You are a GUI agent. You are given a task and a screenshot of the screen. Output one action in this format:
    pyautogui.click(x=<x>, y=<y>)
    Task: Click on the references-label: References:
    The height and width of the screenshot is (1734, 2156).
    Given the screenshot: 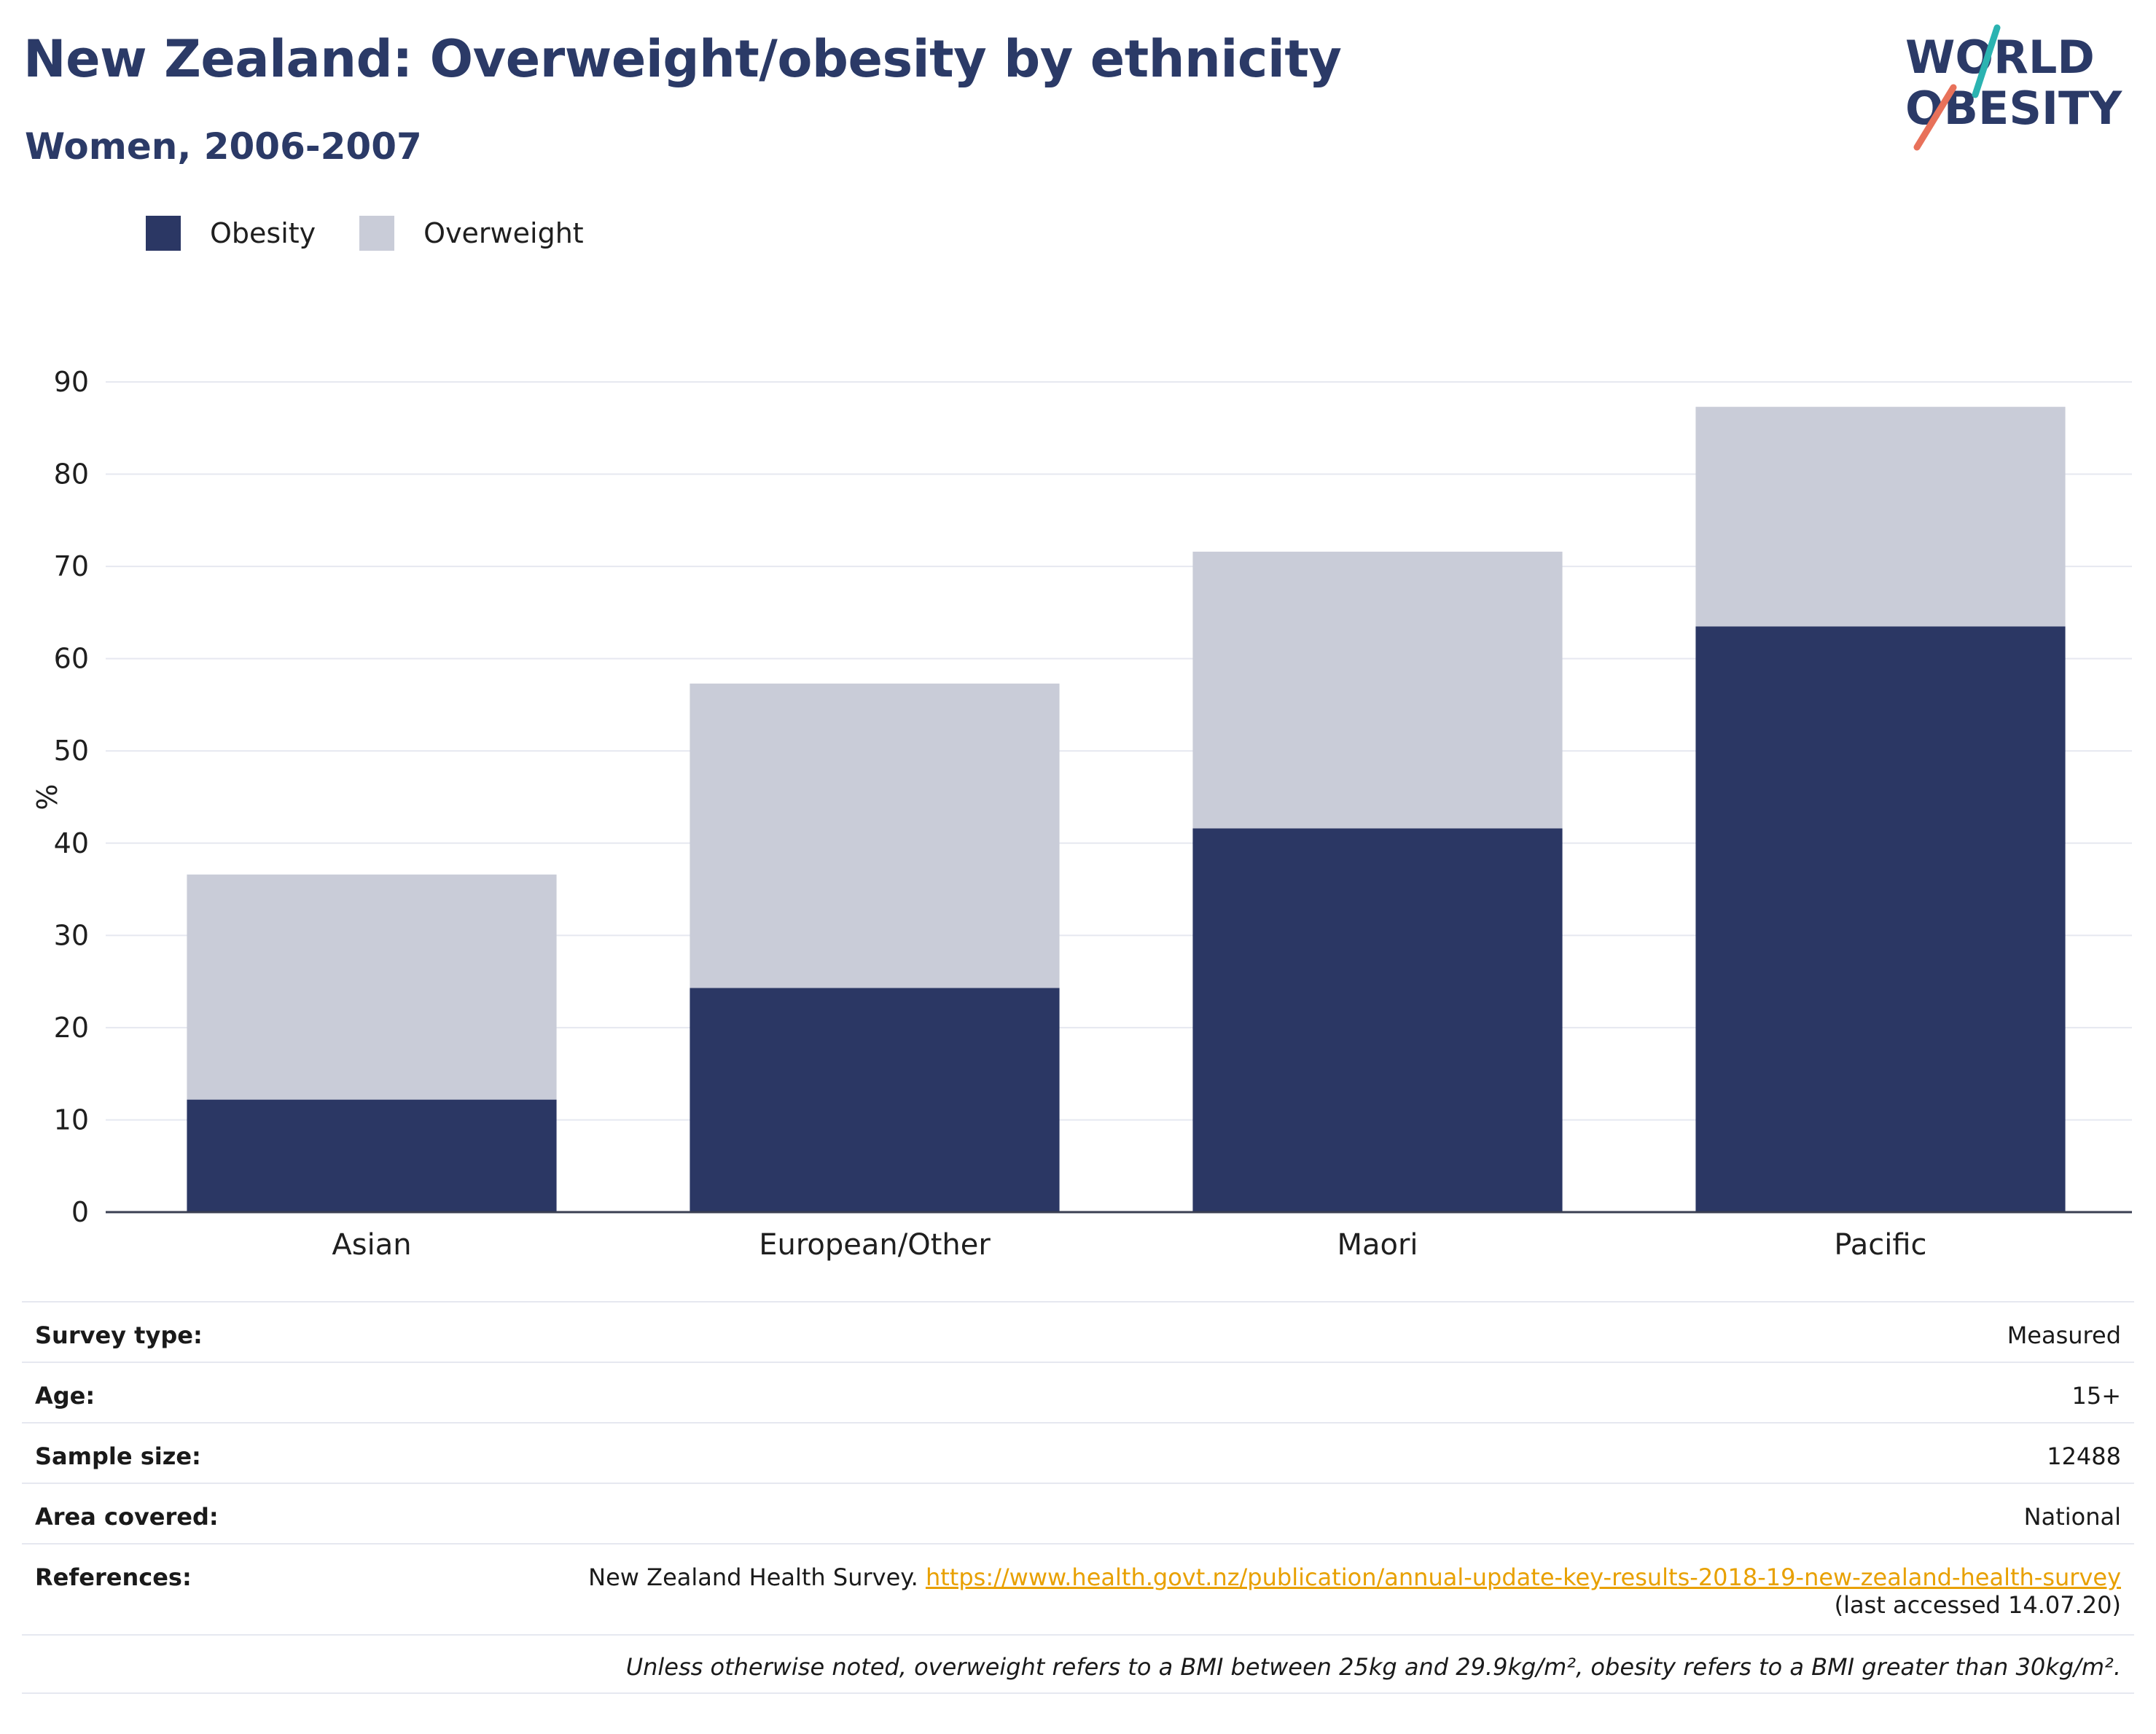 What is the action you would take?
    pyautogui.click(x=114, y=1577)
    